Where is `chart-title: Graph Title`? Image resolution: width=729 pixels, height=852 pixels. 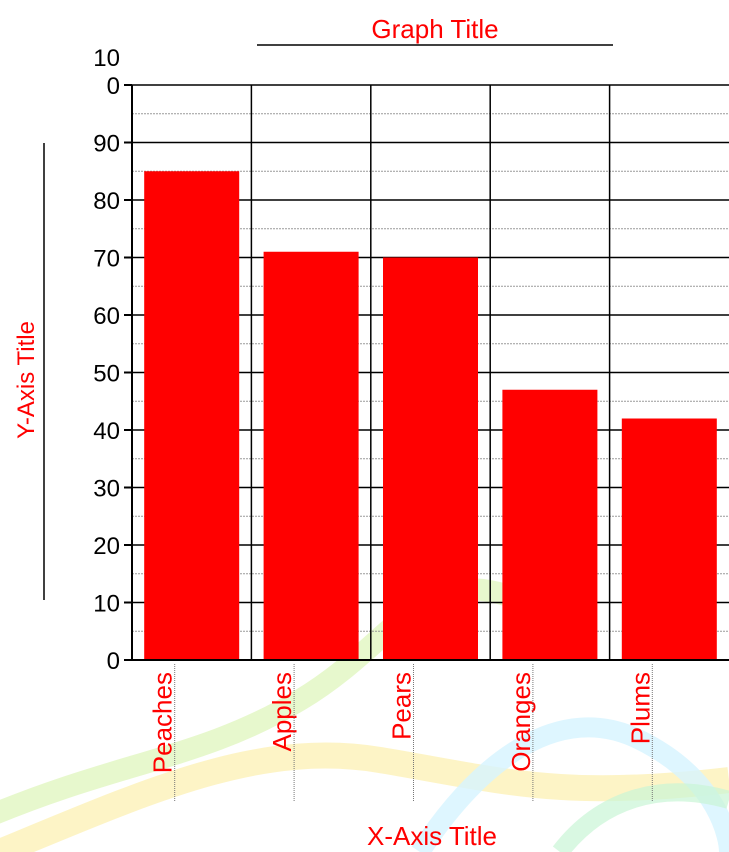 chart-title: Graph Title is located at coordinates (434, 29).